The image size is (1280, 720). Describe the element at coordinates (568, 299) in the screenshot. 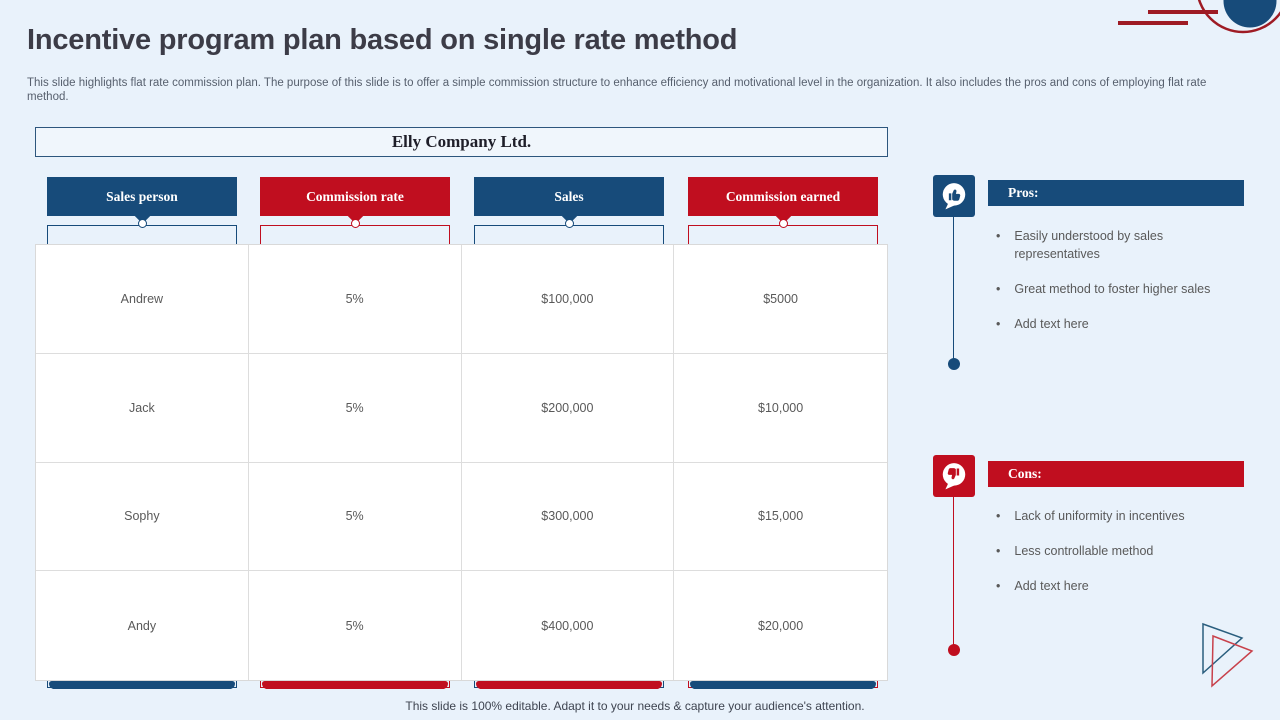

I see `table-cell: $100,000` at that location.